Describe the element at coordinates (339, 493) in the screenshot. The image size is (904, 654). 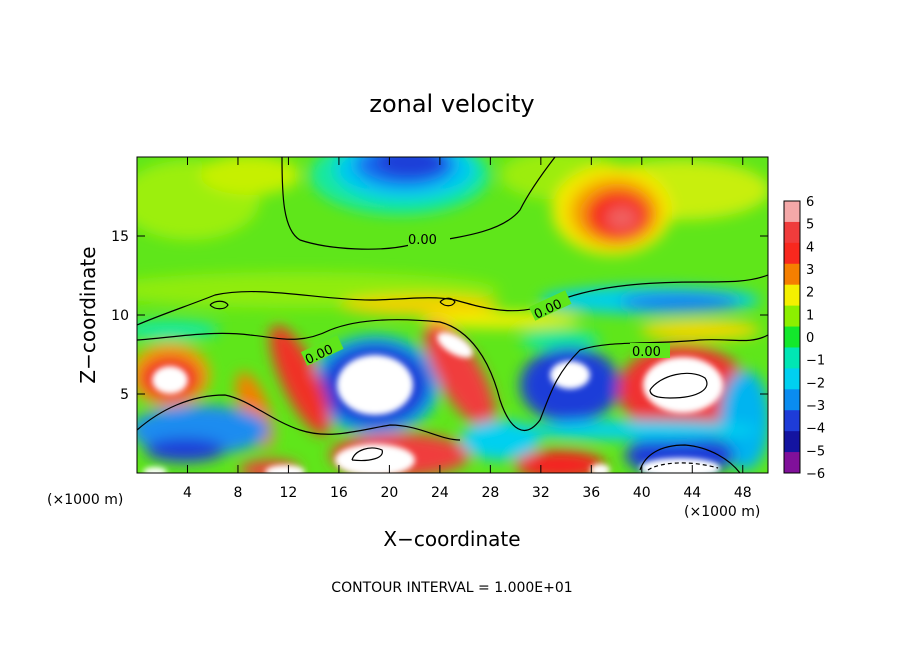
I see `x-tick-label: 16` at that location.